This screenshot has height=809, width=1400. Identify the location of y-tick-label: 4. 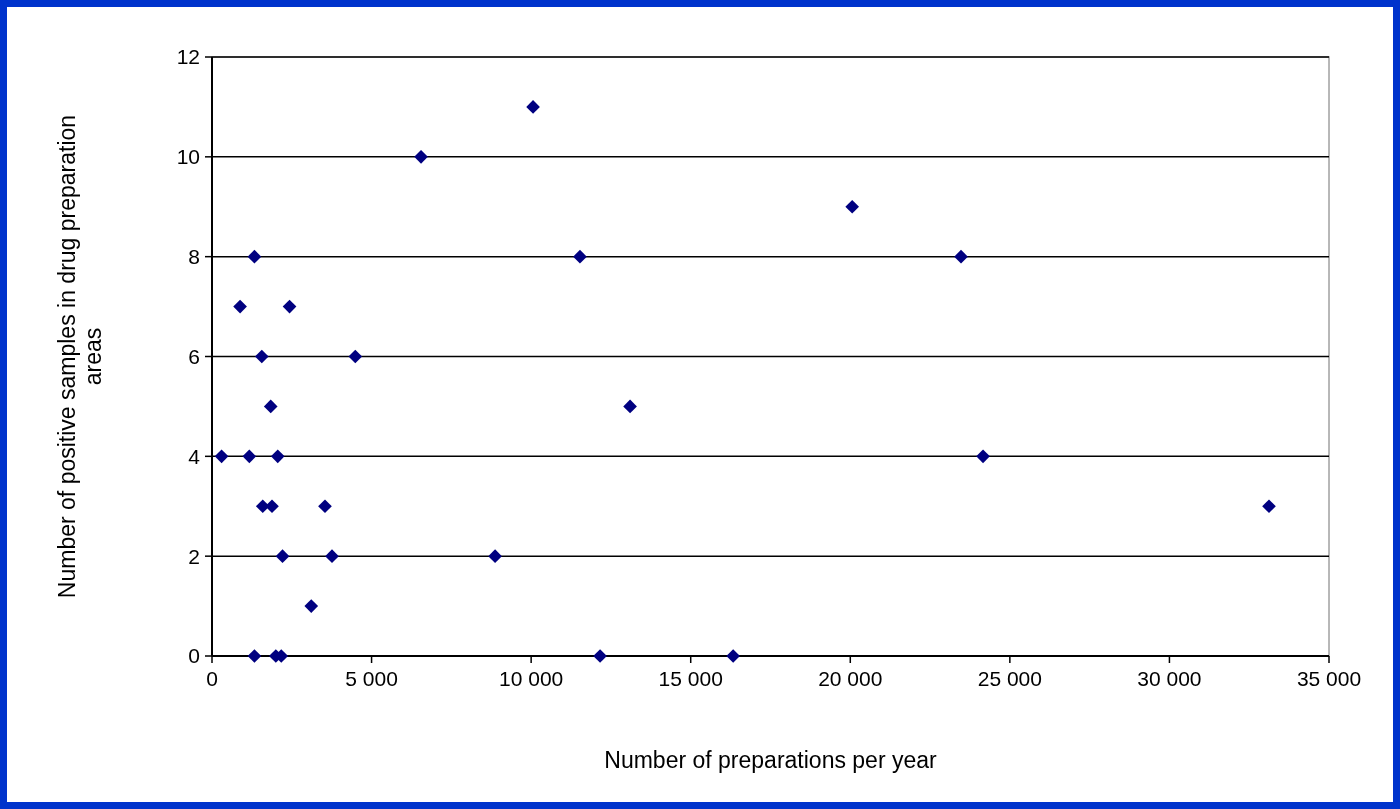
(194, 456).